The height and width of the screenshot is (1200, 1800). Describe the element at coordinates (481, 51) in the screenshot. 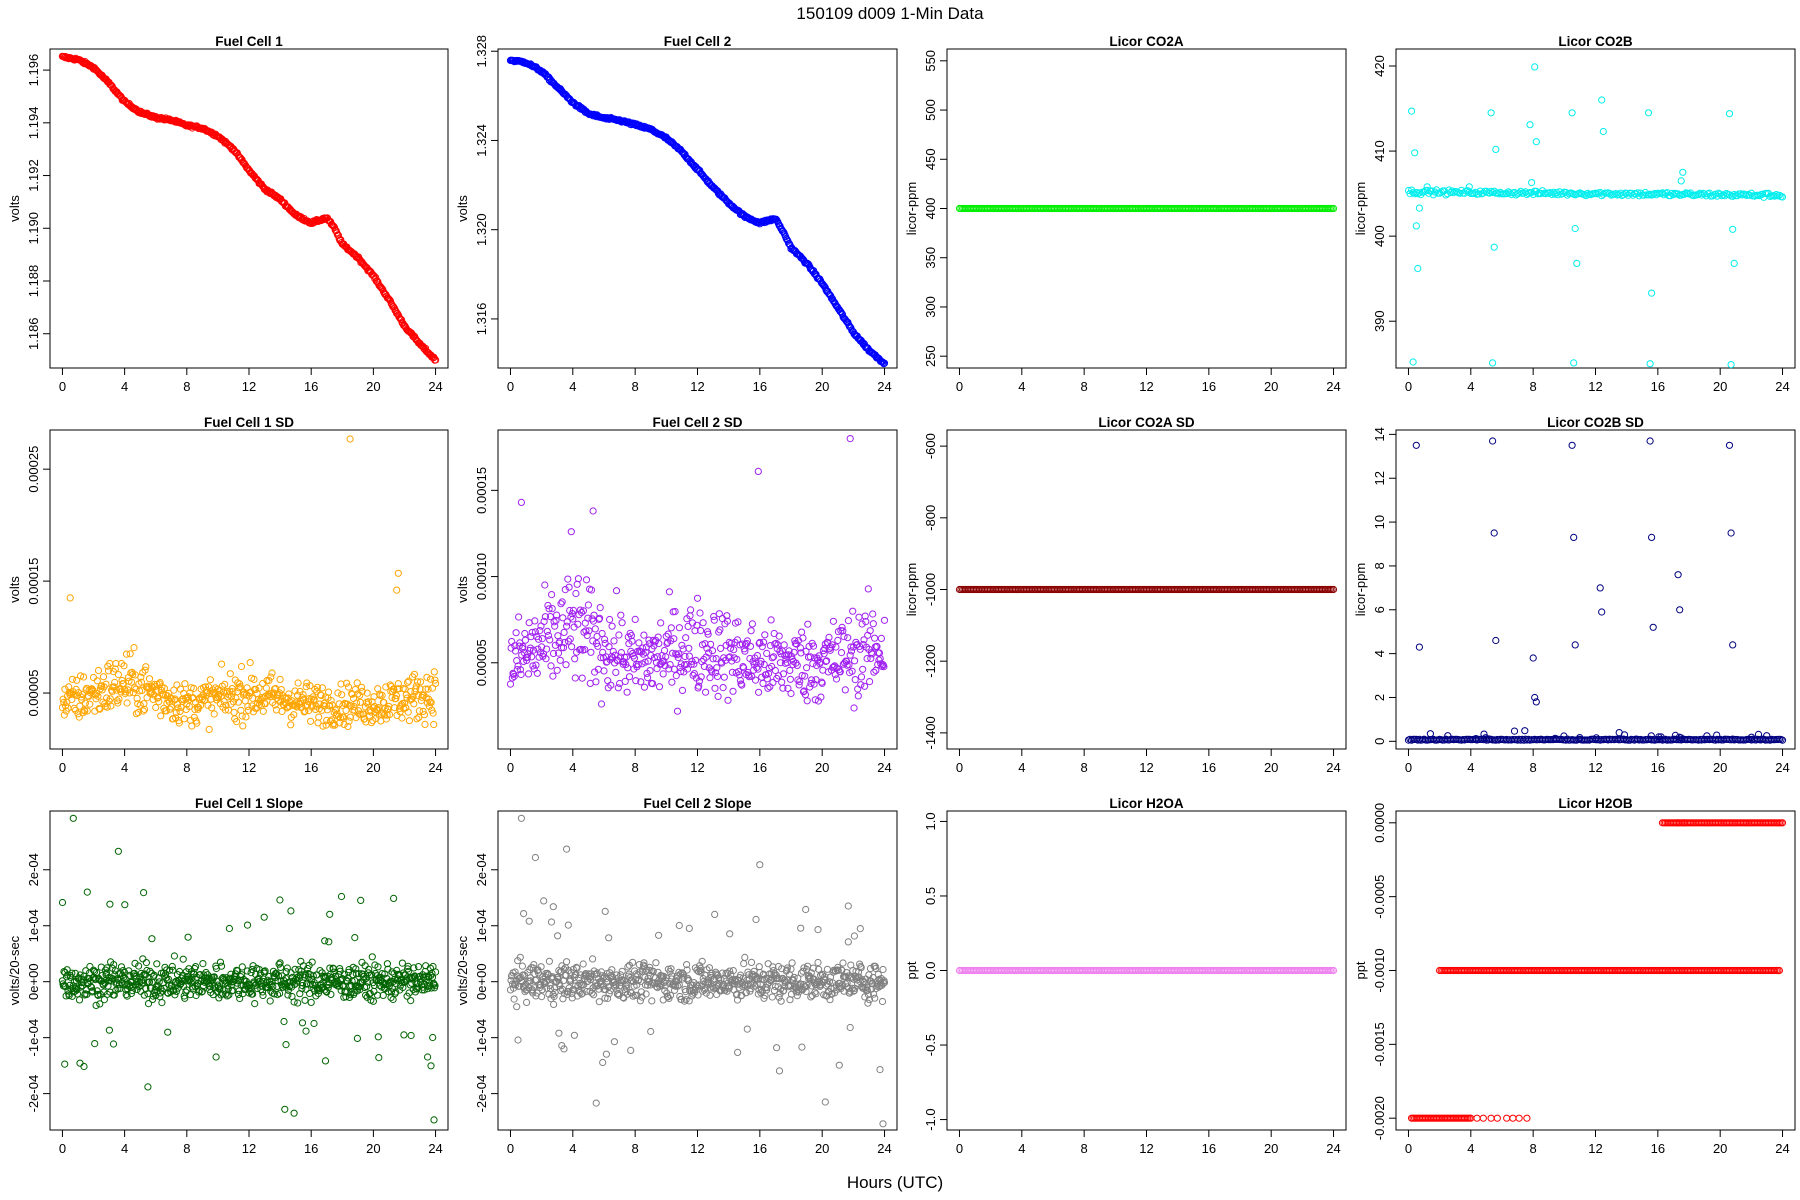

I see `y-tick-label: 1.328` at that location.